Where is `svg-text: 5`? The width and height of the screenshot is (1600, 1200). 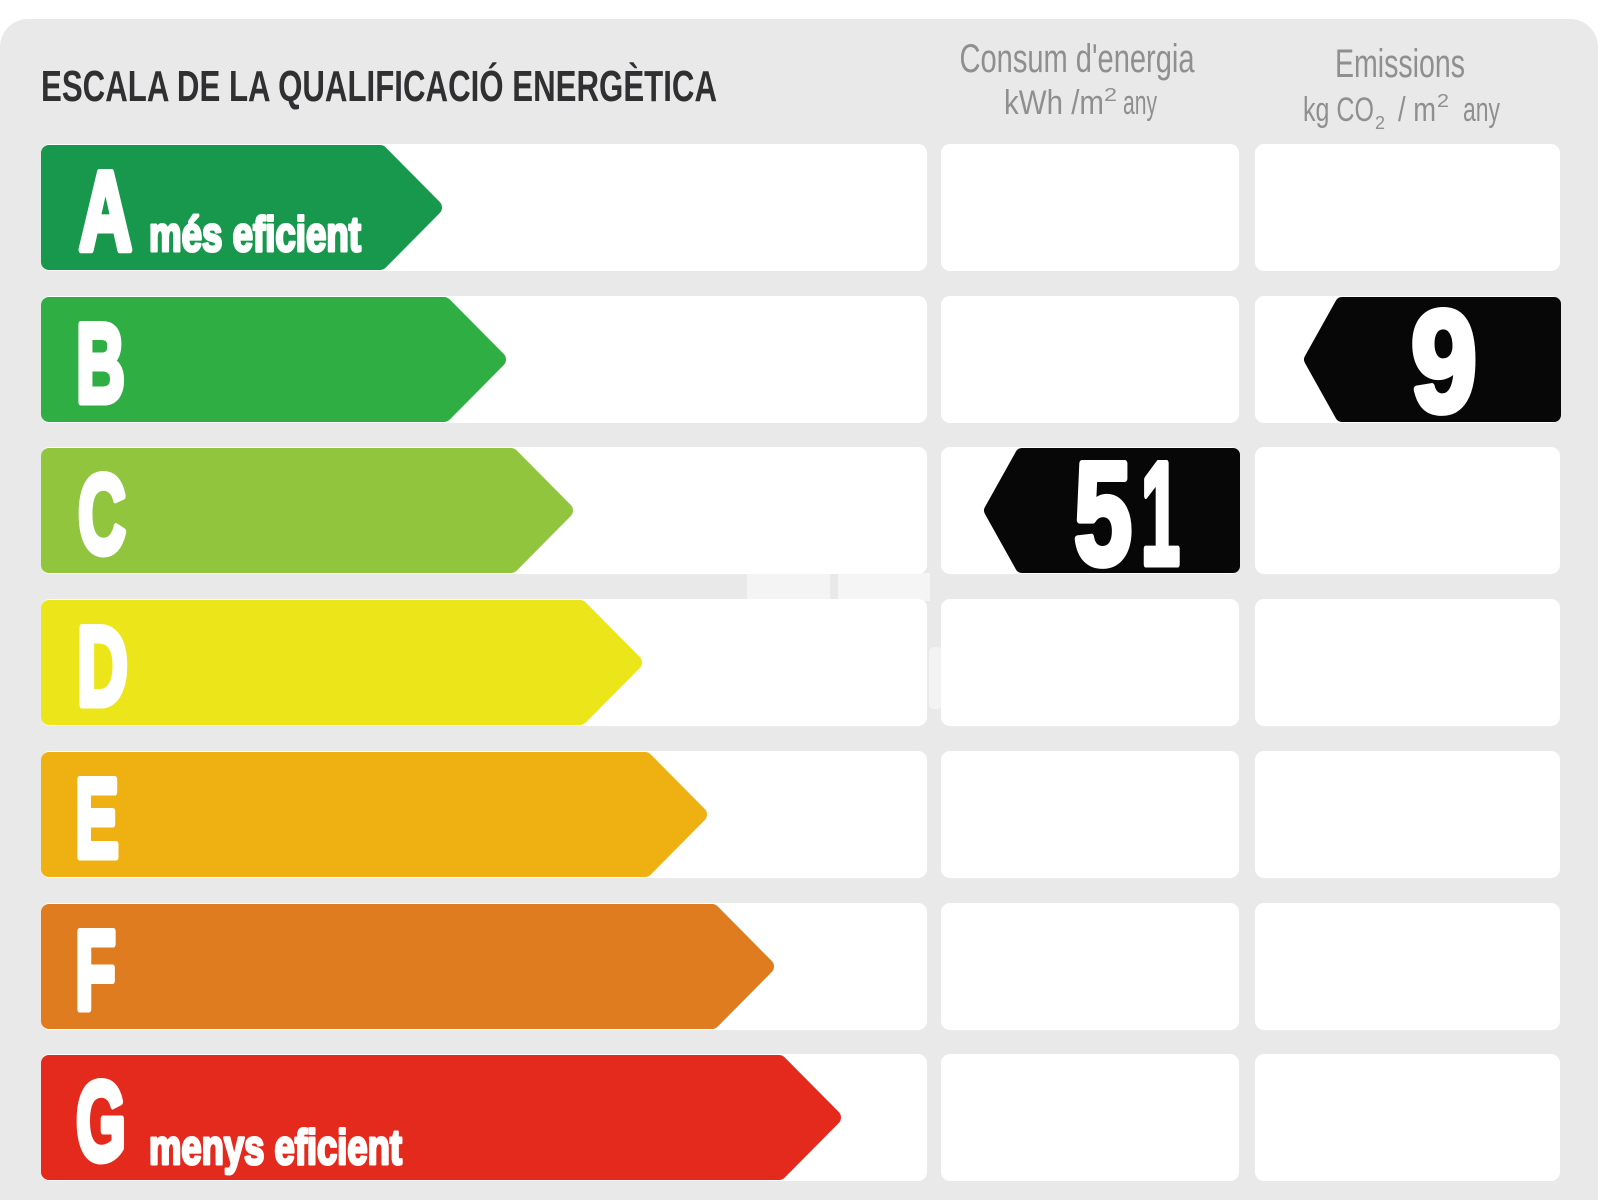
svg-text: 5 is located at coordinates (1103, 513).